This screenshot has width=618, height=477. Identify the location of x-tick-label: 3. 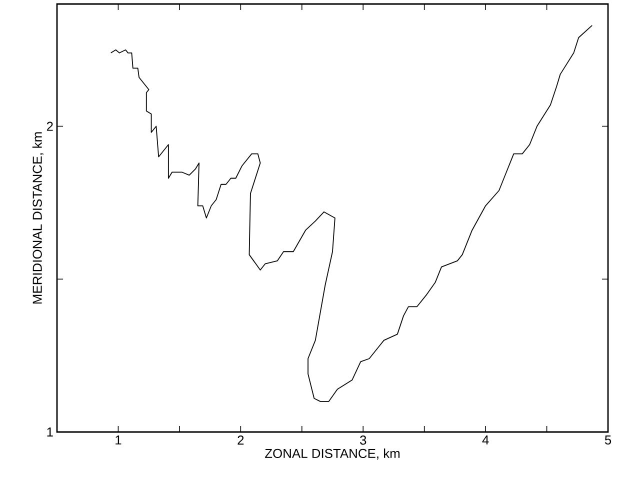
(363, 440).